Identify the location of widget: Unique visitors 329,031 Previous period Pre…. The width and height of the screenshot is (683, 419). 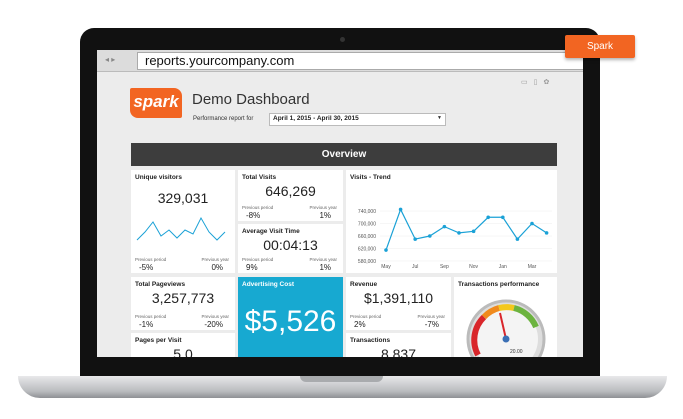
(183, 221).